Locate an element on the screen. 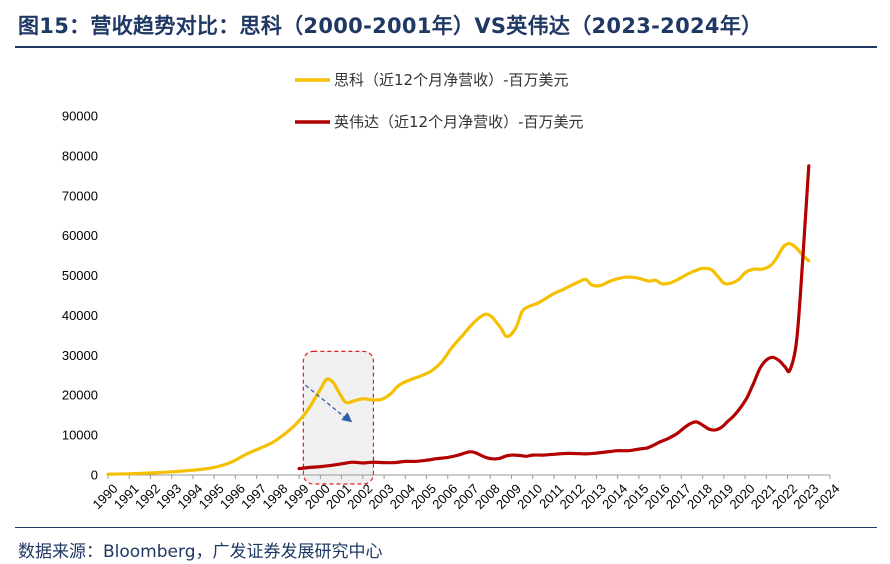  y-tick-label: 50000 is located at coordinates (80, 275).